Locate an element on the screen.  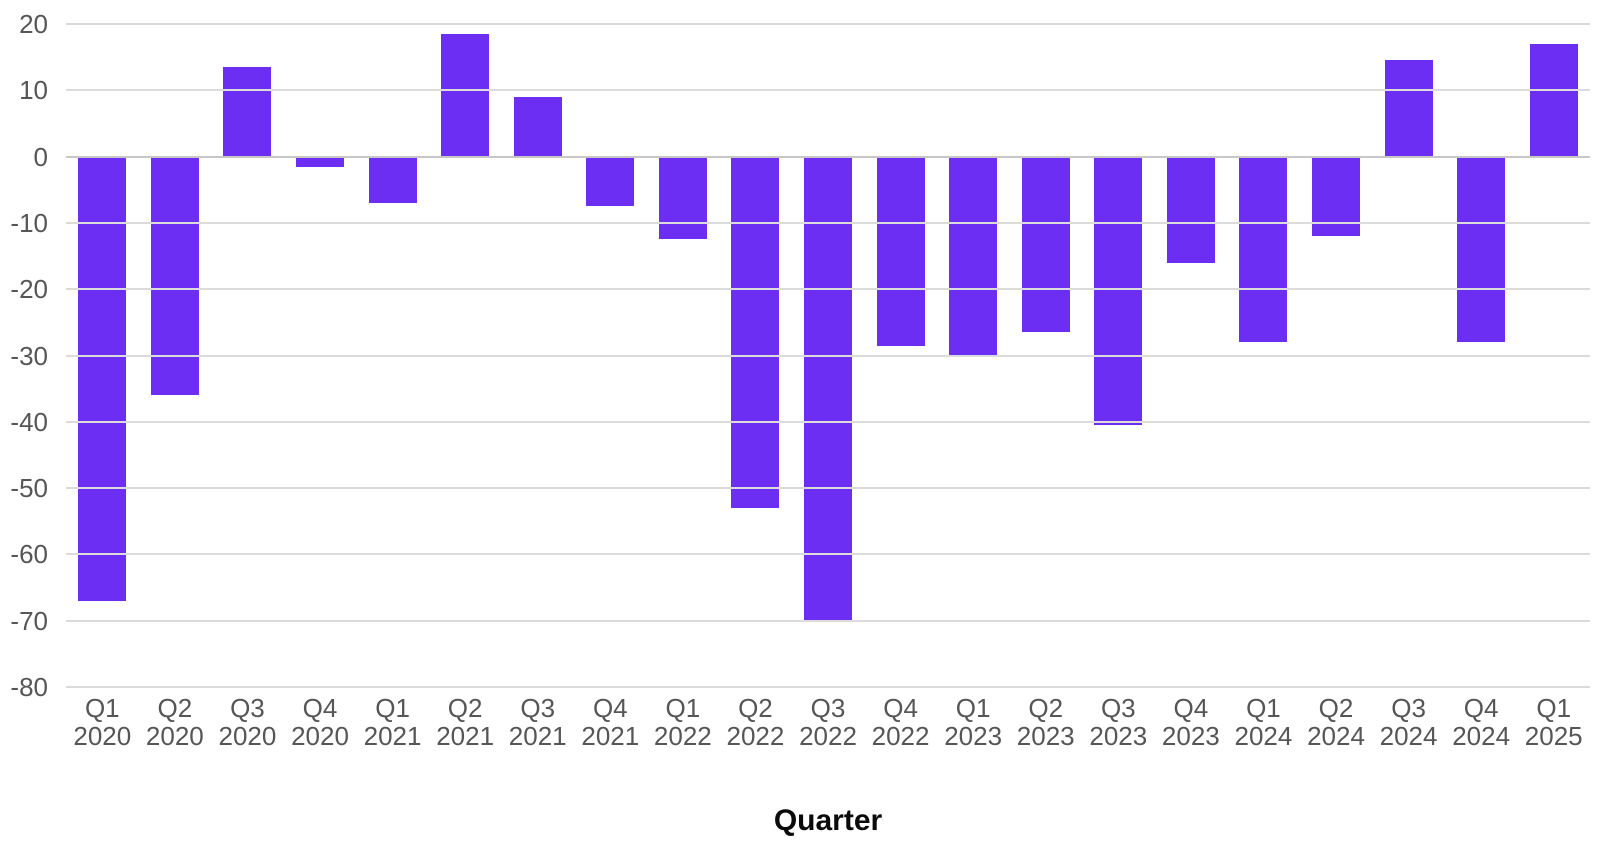
bar-q4-2021 is located at coordinates (610, 181).